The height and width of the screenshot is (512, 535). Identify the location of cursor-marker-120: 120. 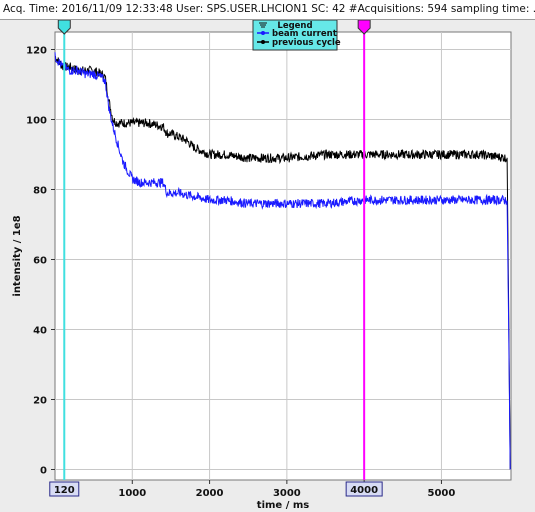
(64, 258).